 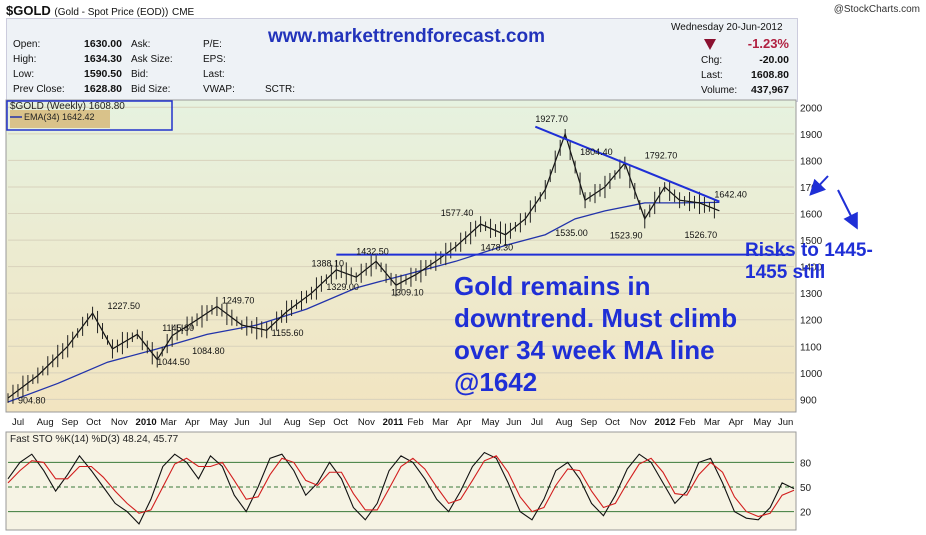 What do you see at coordinates (146, 422) in the screenshot?
I see `x-axis-label: 2010` at bounding box center [146, 422].